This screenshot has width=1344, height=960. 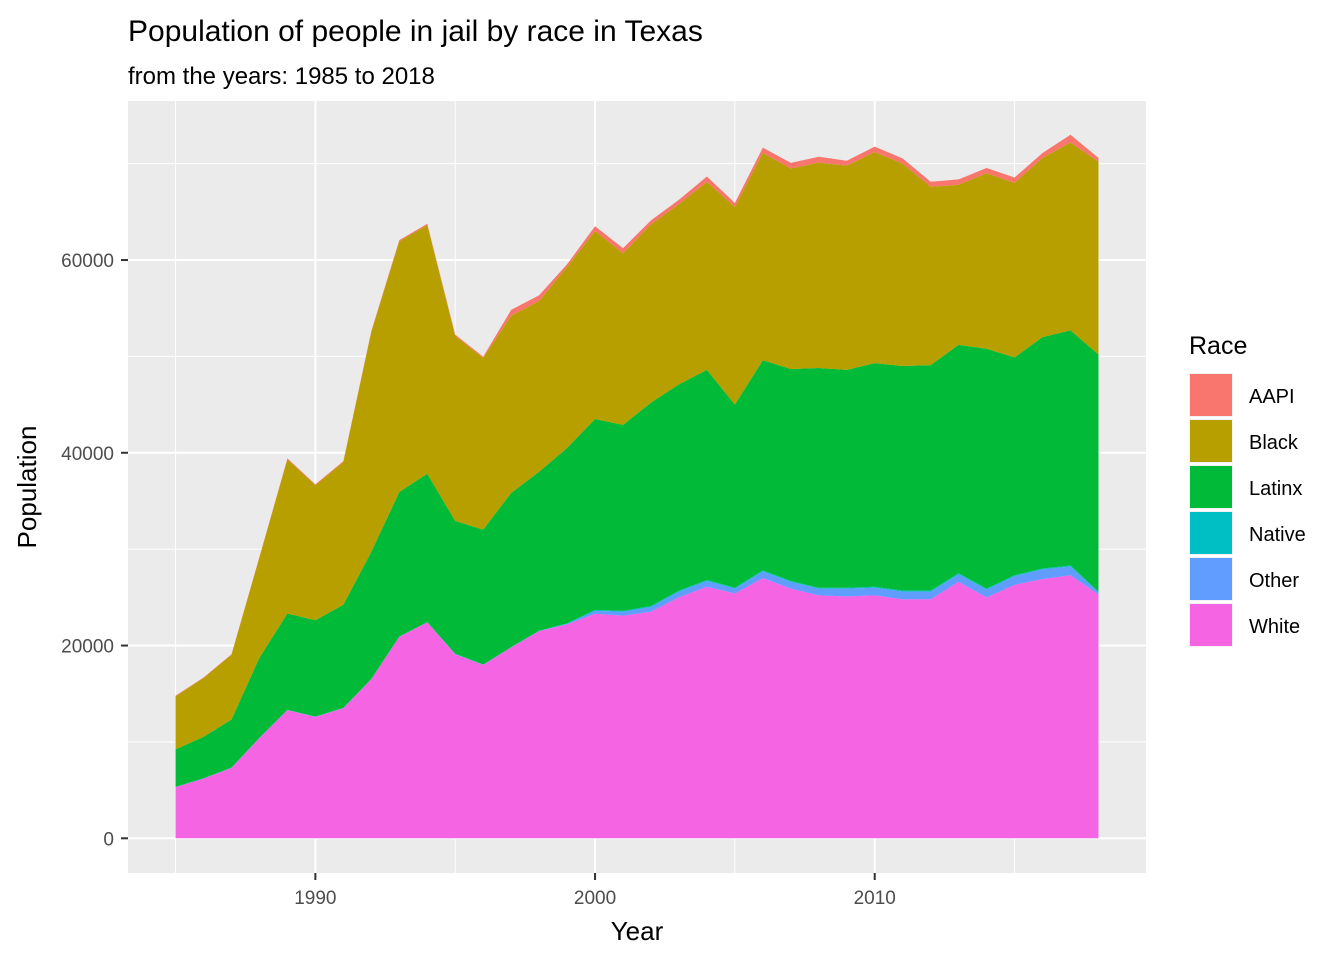 What do you see at coordinates (1218, 346) in the screenshot?
I see `legend-title: Race` at bounding box center [1218, 346].